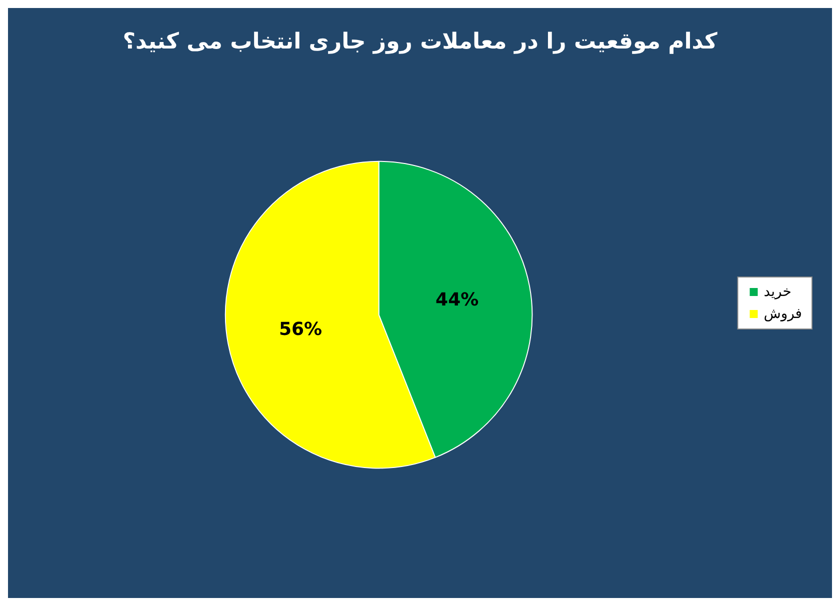  I want to click on legend-label: خرید, so click(778, 292).